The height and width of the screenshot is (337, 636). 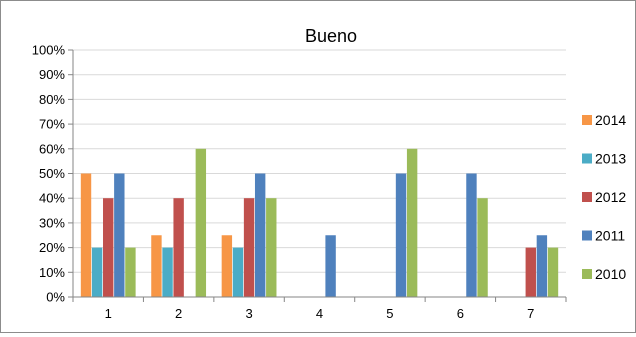 I want to click on x-tick-label: 7, so click(x=530, y=313).